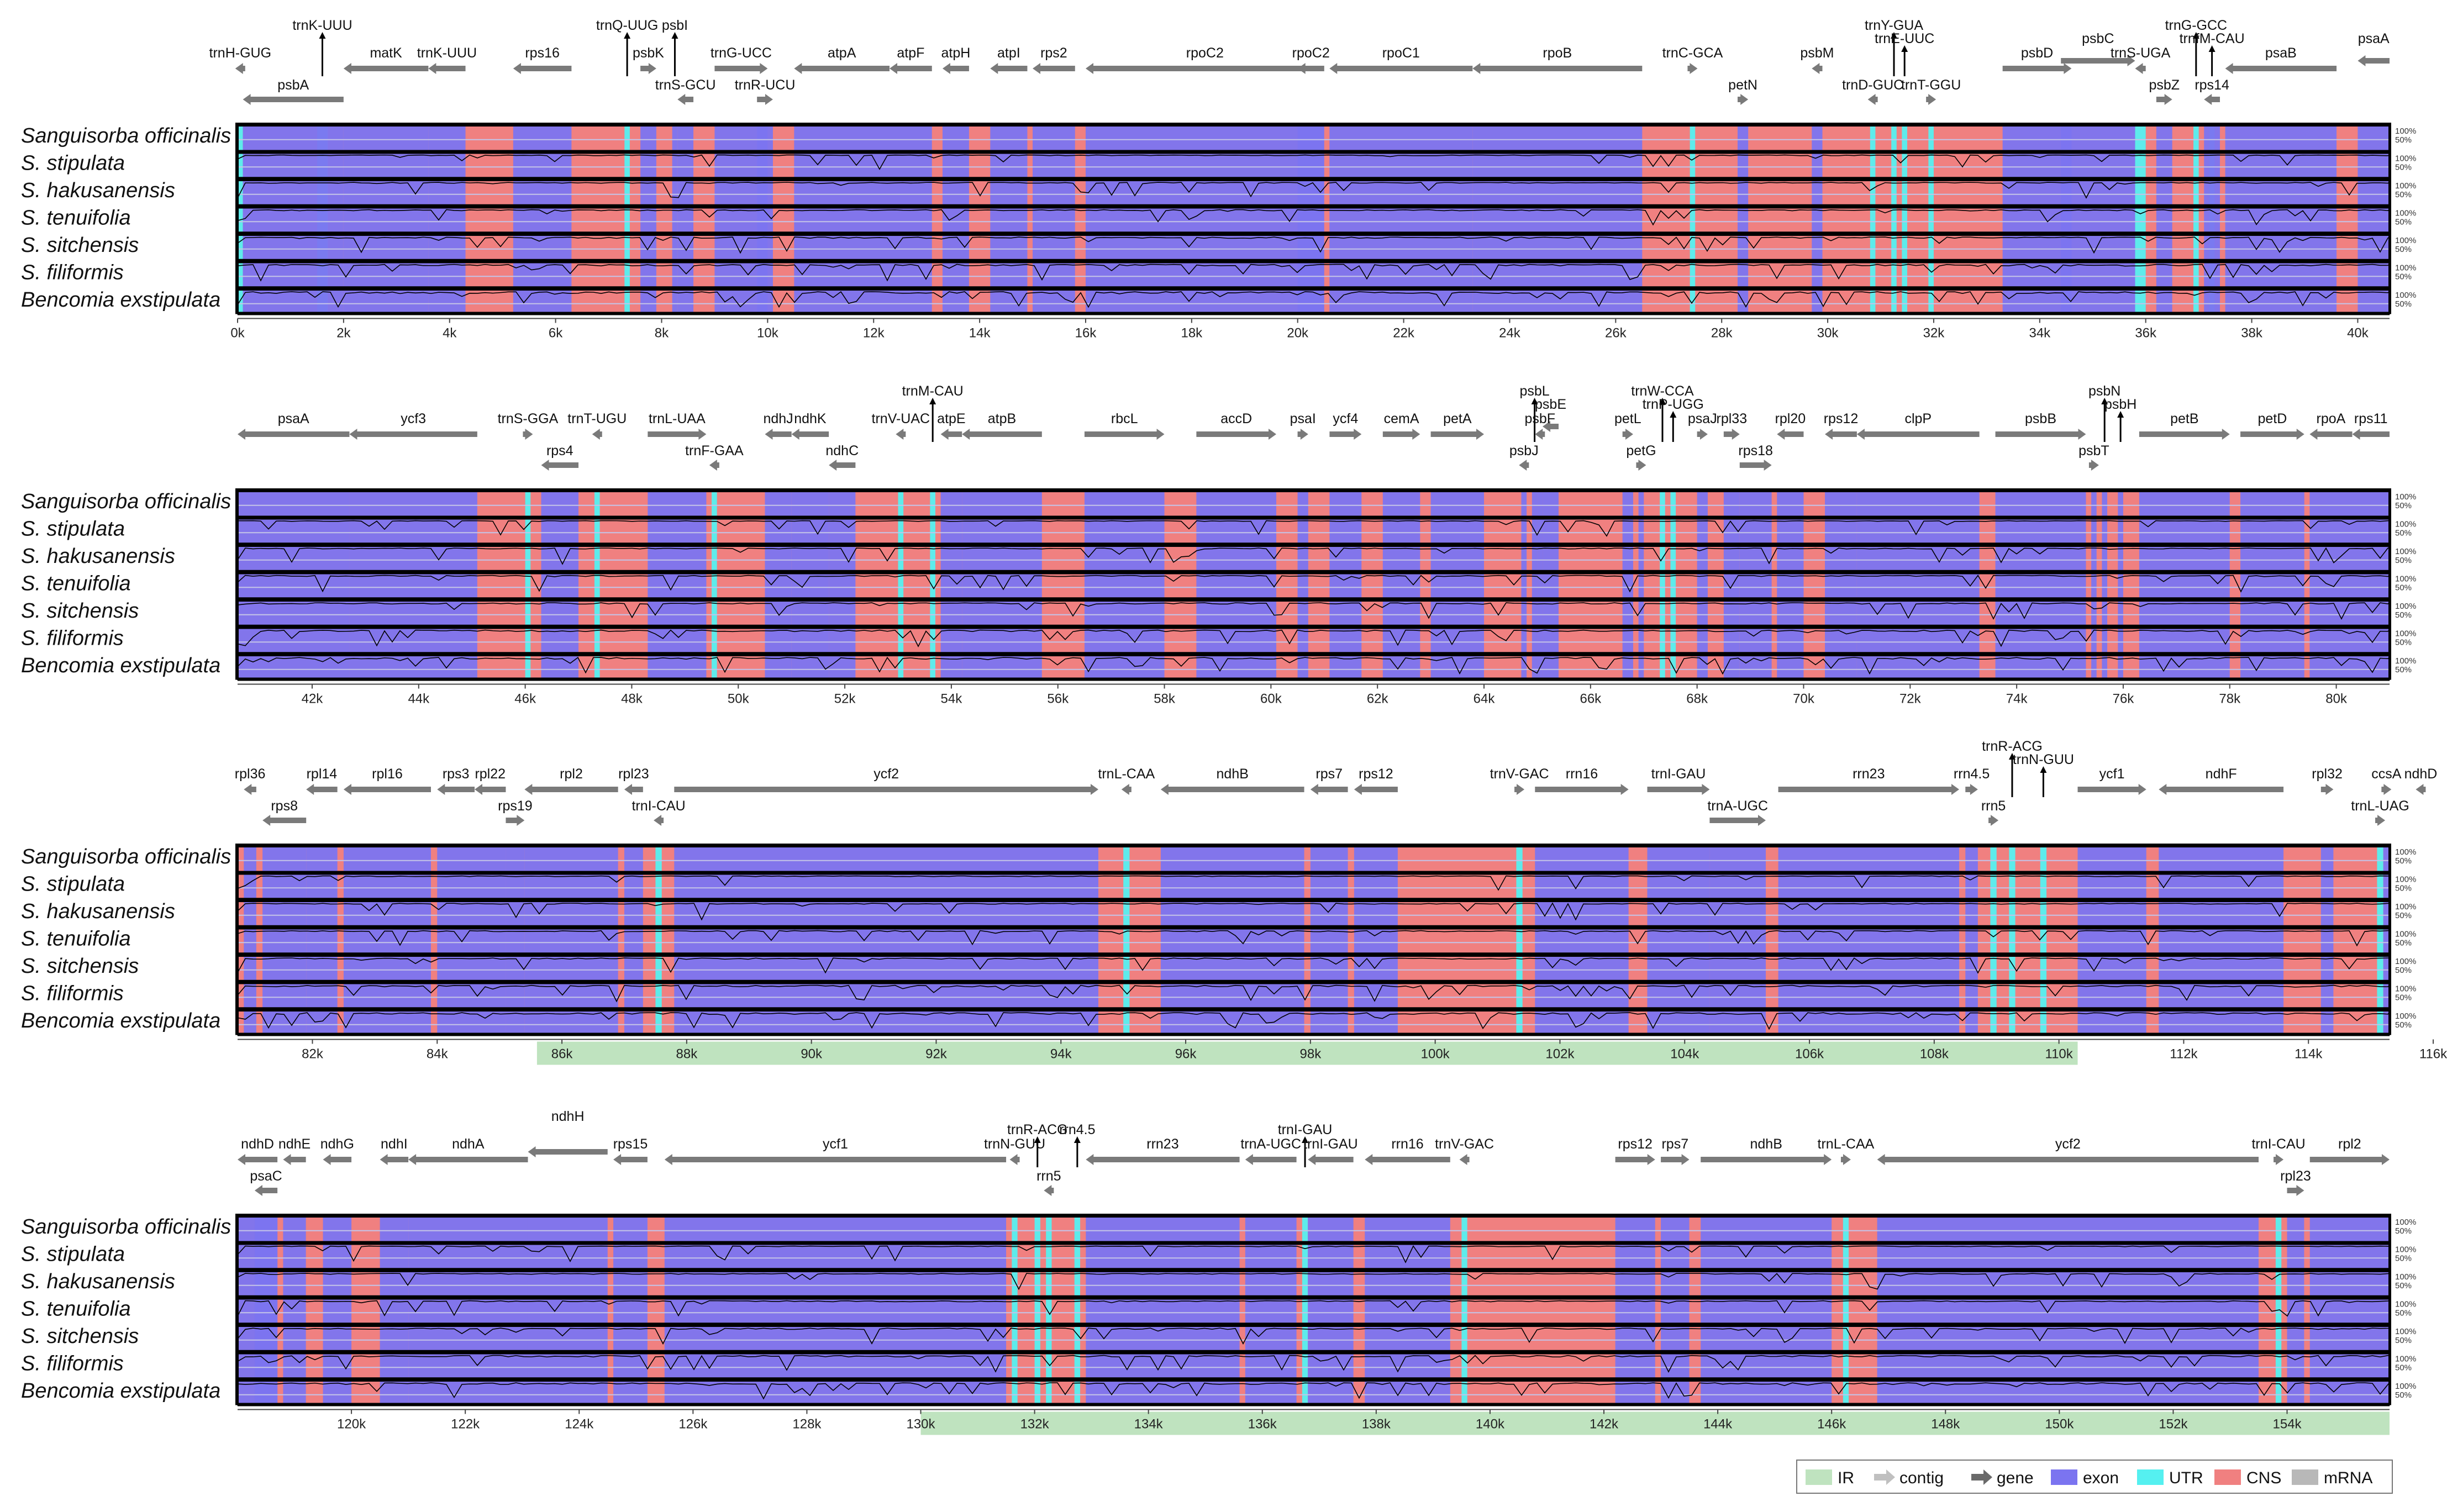 The height and width of the screenshot is (1512, 2447). I want to click on gene-label: ndhG, so click(337, 1144).